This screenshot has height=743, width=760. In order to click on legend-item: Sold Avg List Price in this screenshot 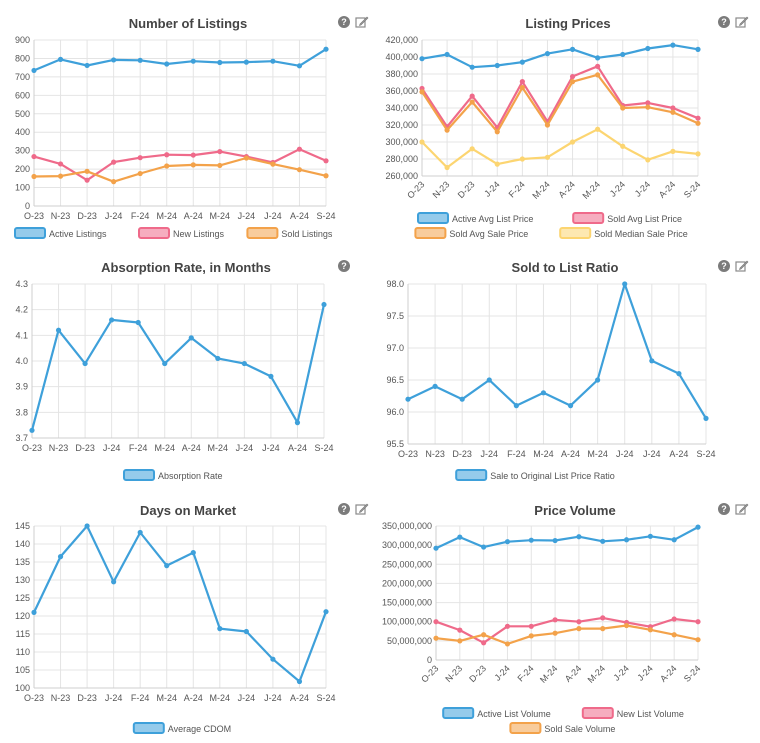, I will do `click(627, 218)`.